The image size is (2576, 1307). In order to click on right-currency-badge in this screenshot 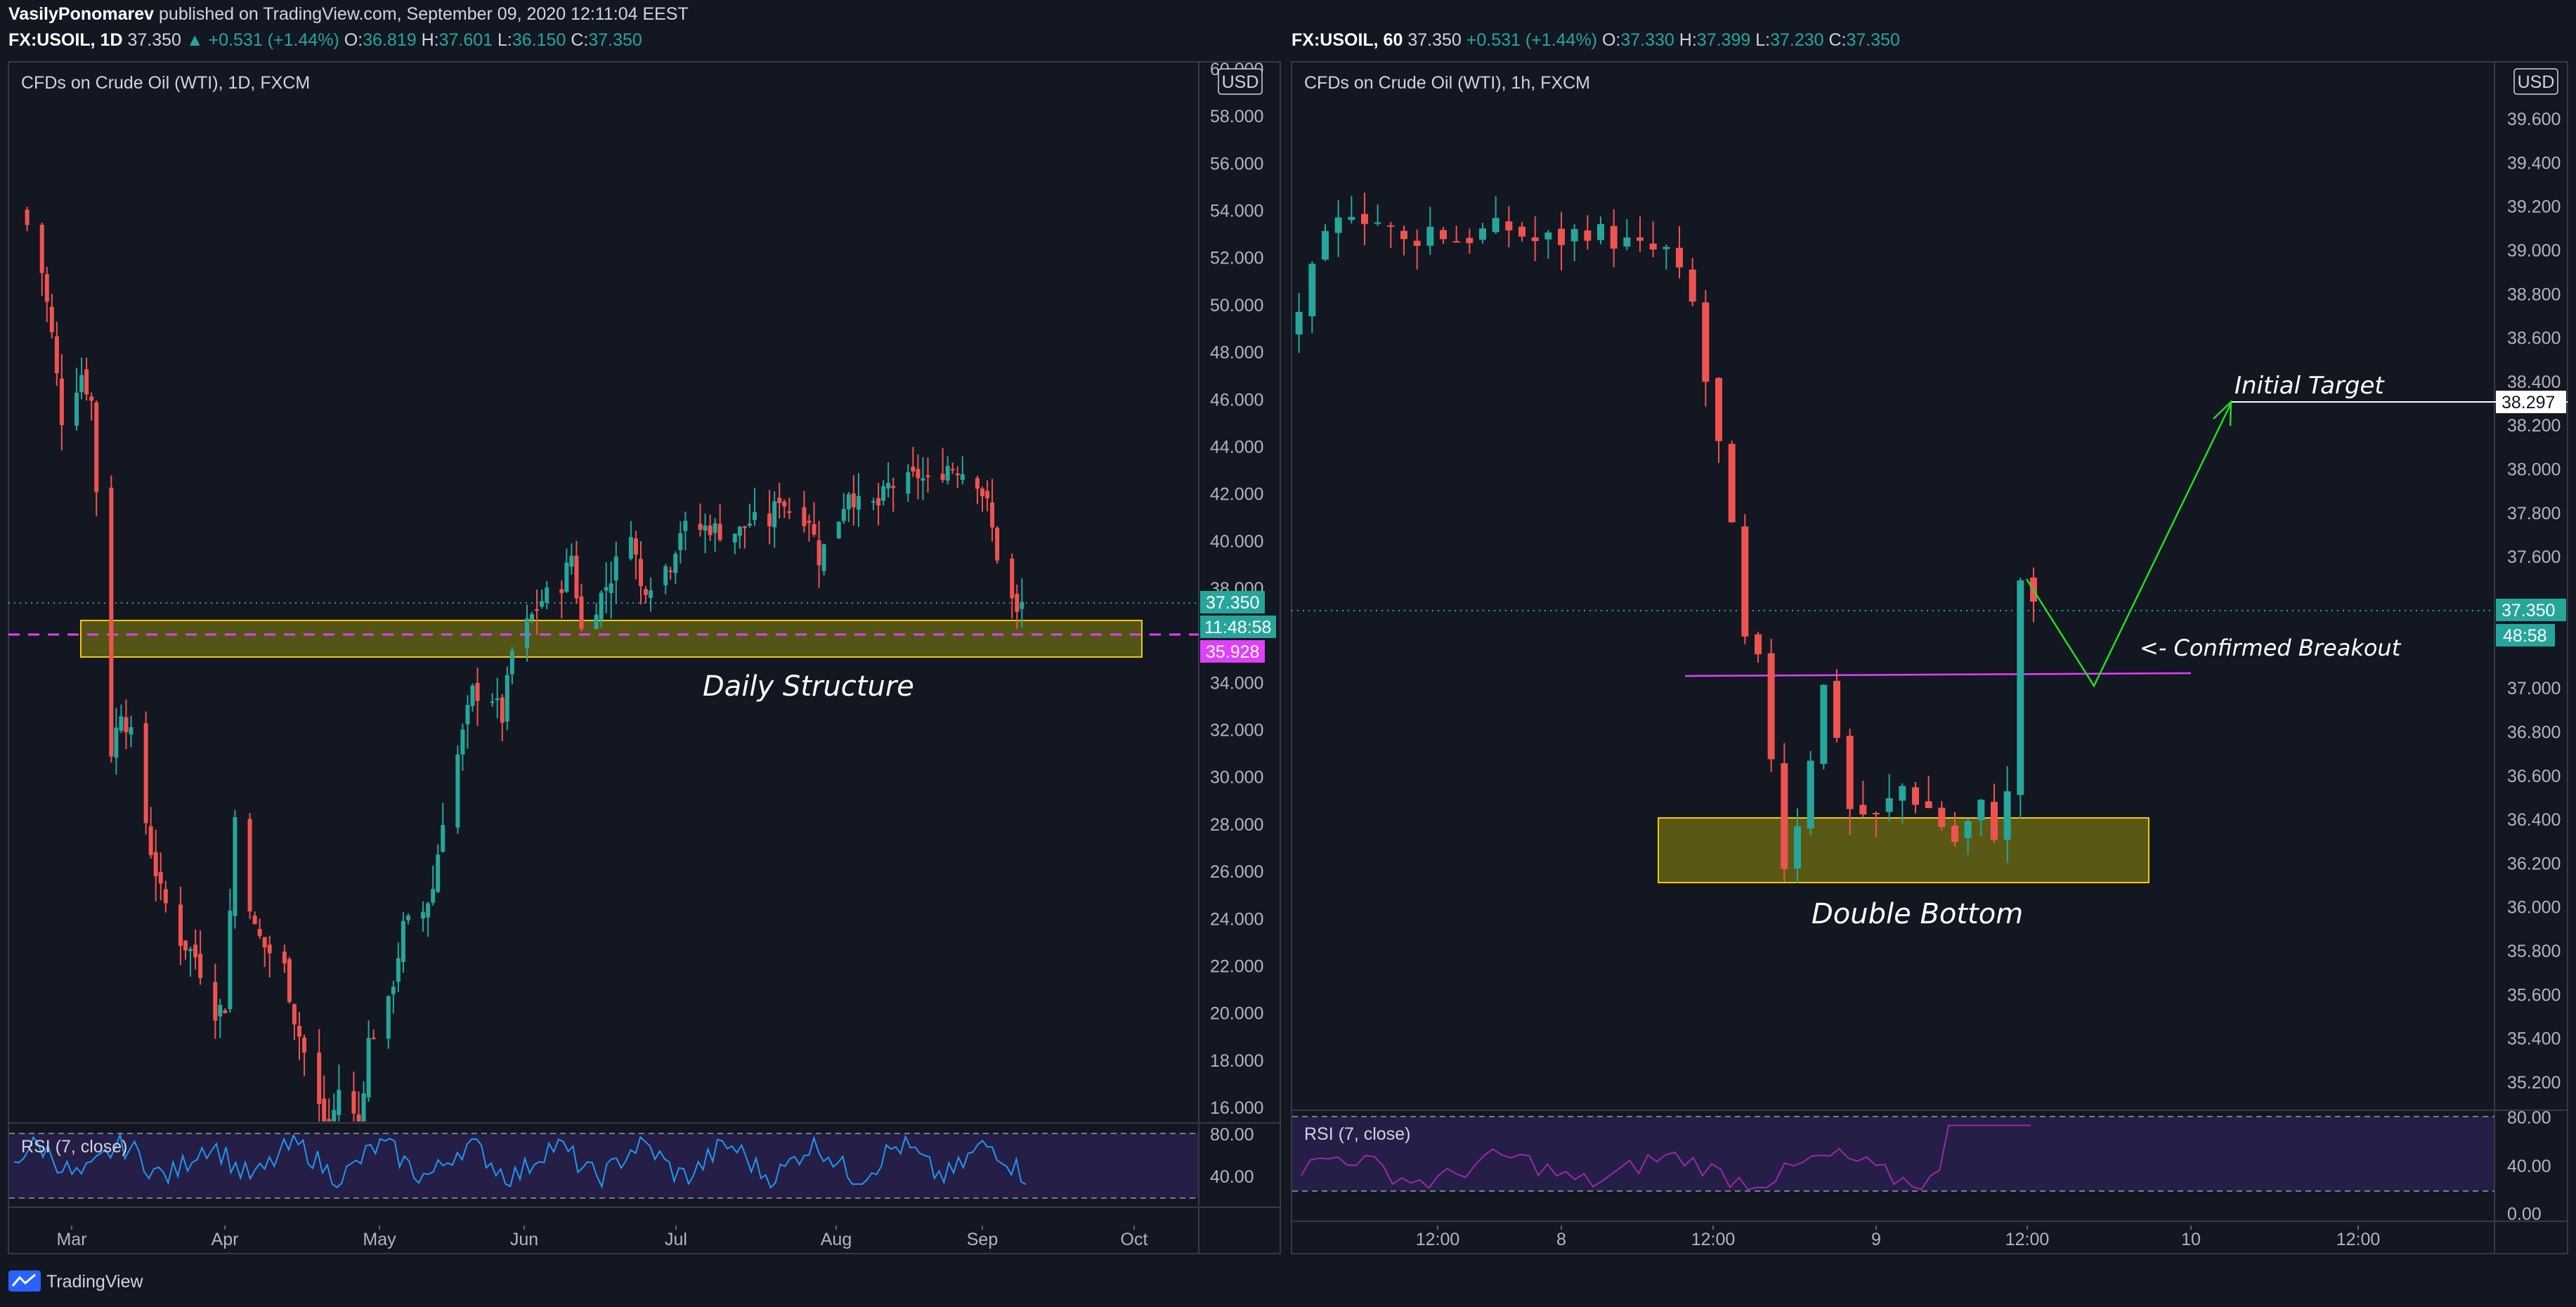, I will do `click(2535, 81)`.